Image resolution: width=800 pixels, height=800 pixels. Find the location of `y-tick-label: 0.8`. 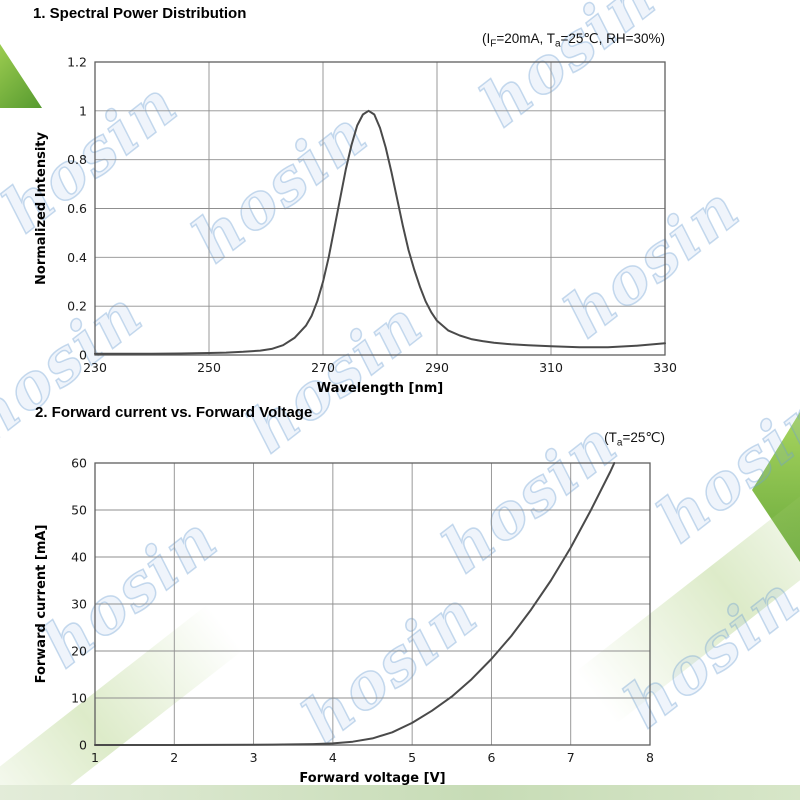

y-tick-label: 0.8 is located at coordinates (77, 159).